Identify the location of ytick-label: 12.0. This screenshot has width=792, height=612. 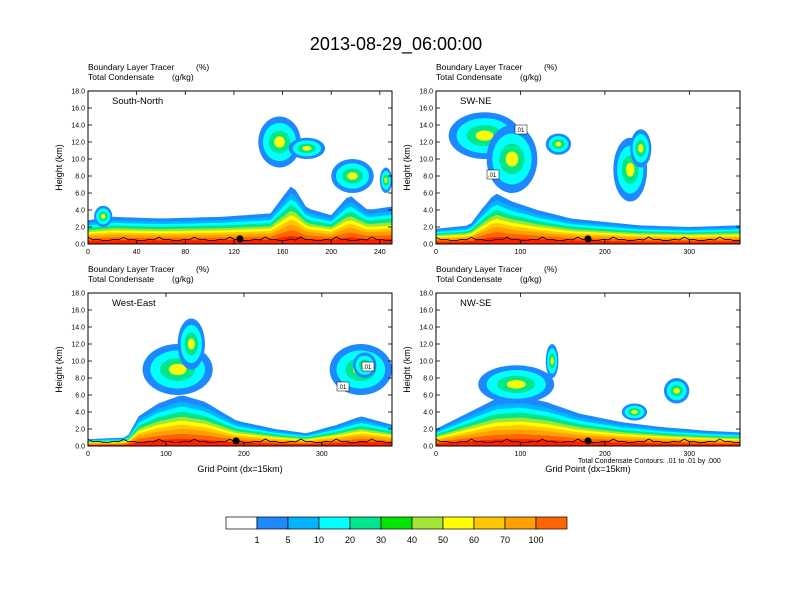
(426, 143).